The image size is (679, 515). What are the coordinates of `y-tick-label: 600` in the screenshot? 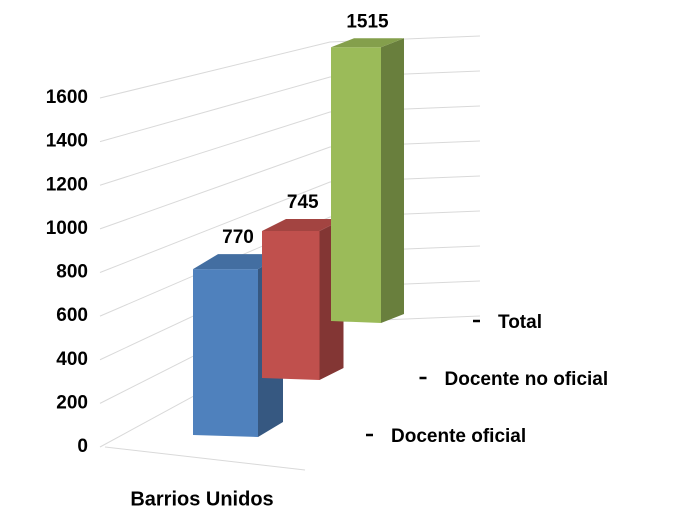 It's located at (72, 315).